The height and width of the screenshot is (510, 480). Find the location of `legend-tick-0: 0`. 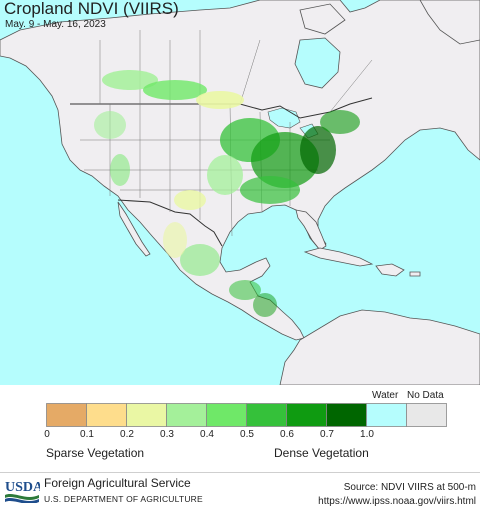

legend-tick-0: 0 is located at coordinates (47, 434).